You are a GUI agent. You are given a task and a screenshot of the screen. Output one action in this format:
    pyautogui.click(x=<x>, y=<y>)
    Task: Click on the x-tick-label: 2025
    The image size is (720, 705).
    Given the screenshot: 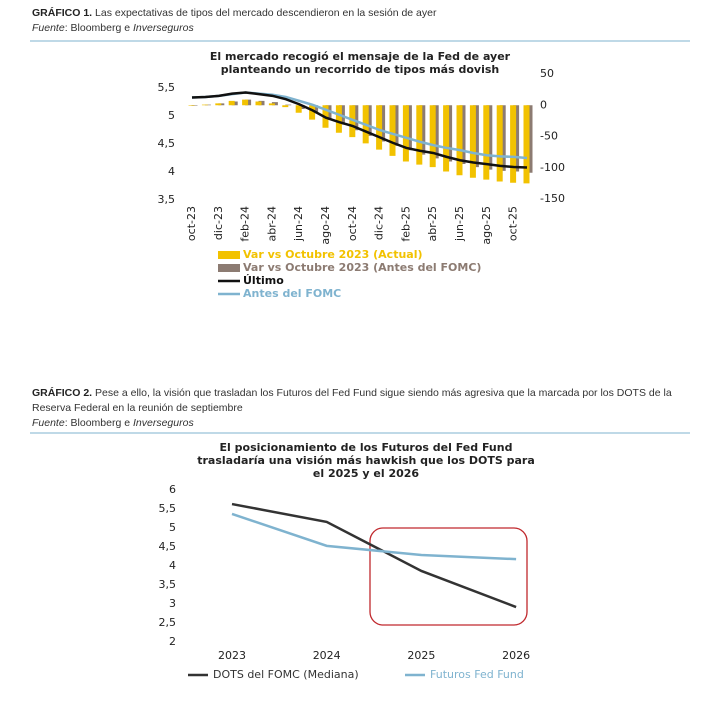 What is the action you would take?
    pyautogui.click(x=421, y=655)
    